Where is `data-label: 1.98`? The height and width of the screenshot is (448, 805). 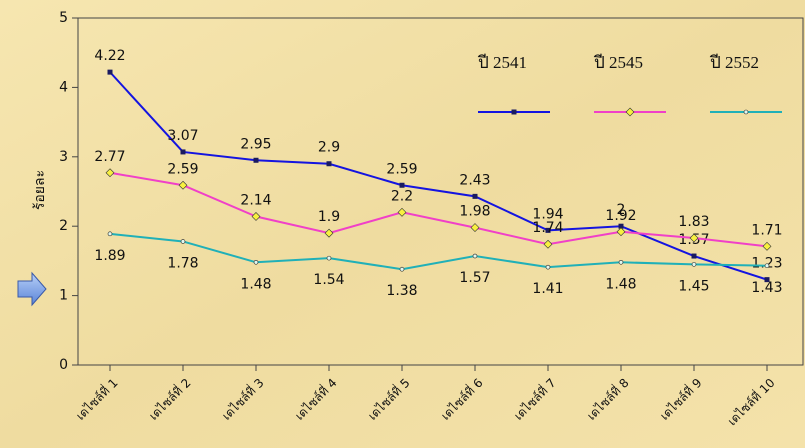 data-label: 1.98 is located at coordinates (474, 212).